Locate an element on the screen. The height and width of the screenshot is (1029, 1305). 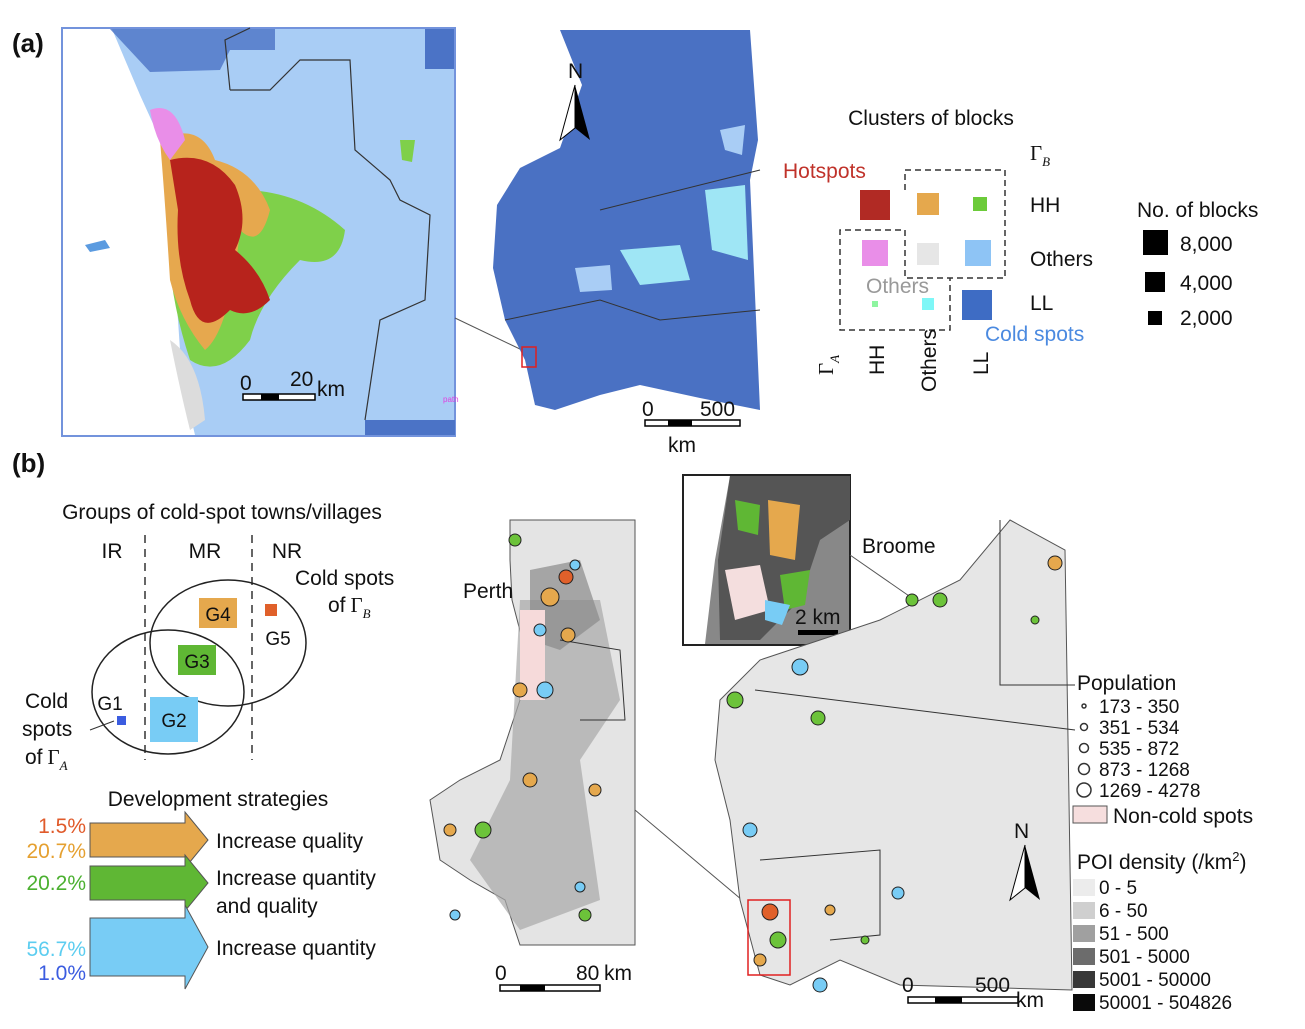
percent-label: 1.5% is located at coordinates (62, 826).